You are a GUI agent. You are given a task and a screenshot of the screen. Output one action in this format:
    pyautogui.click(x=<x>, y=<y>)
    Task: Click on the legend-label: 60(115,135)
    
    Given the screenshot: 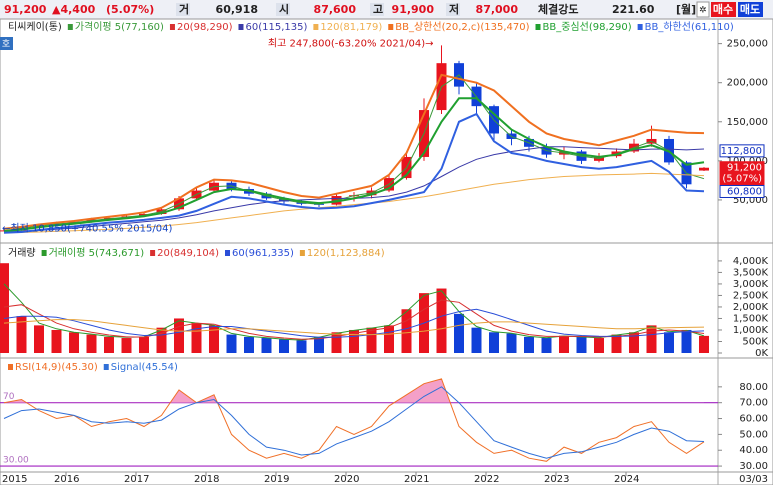 What is the action you would take?
    pyautogui.click(x=276, y=27)
    